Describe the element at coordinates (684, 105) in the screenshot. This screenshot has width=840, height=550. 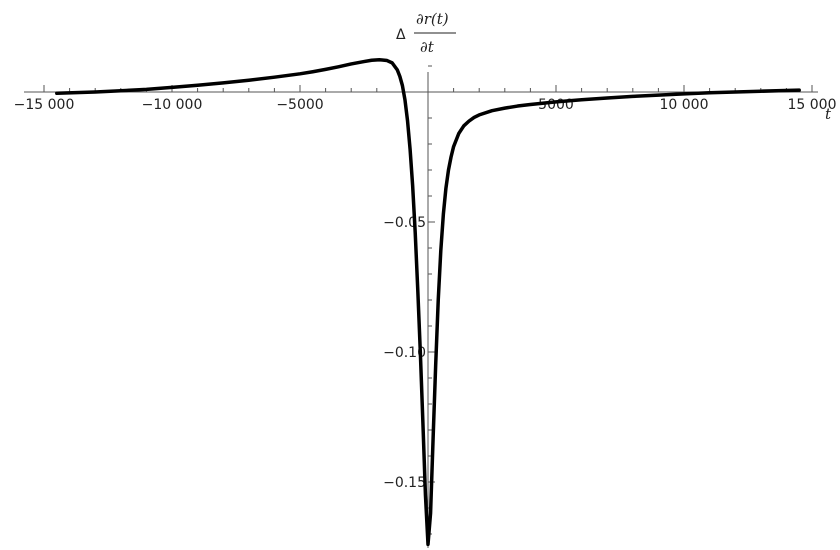
I see `x-tick-label: 10 000` at that location.